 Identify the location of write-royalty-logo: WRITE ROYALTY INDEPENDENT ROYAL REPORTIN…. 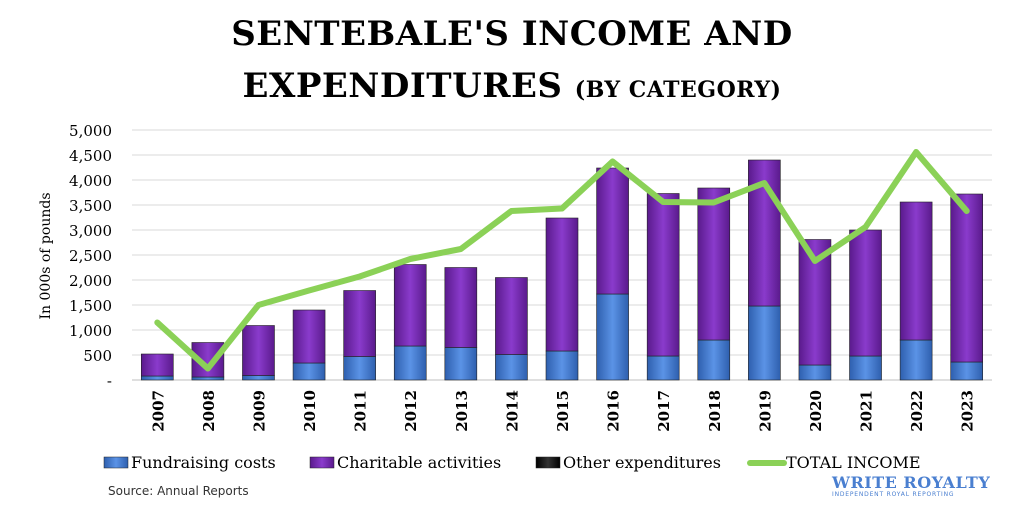
(912, 487).